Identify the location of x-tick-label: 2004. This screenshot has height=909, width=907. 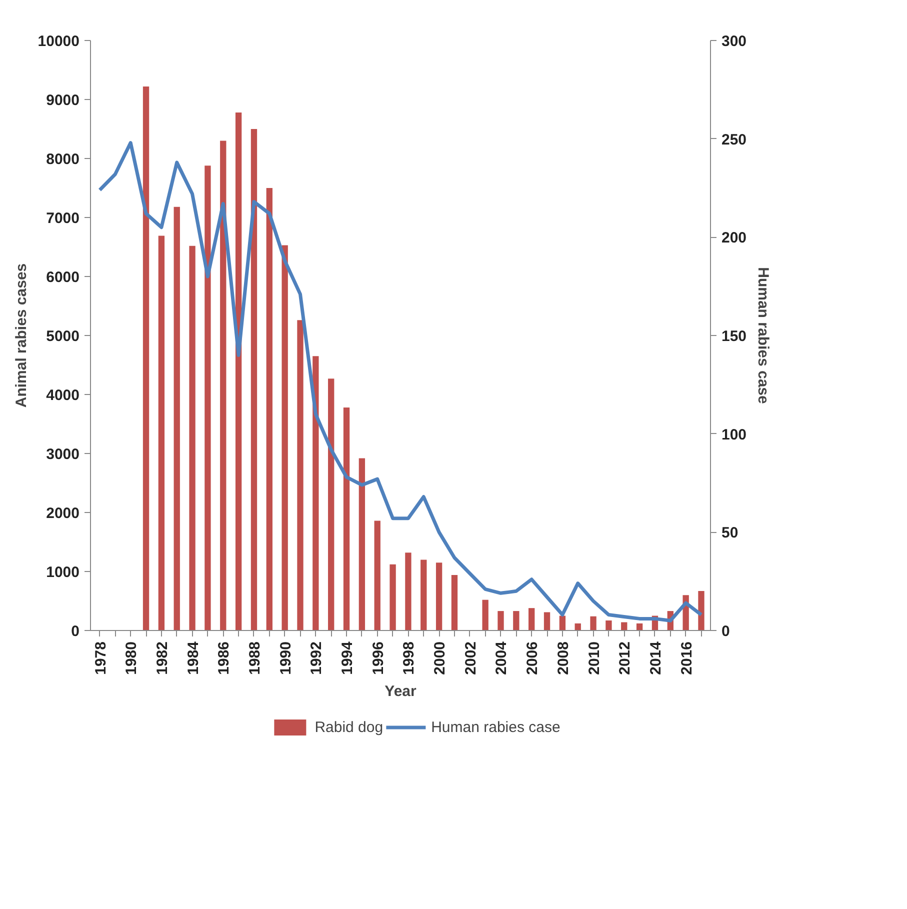
(501, 657).